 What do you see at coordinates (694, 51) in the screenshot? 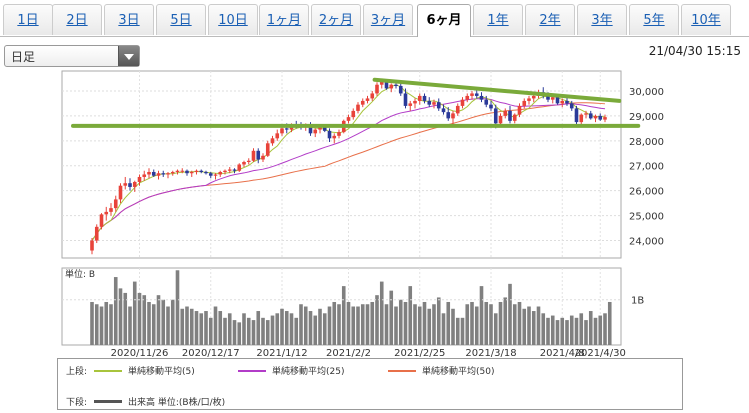
I see `timestamp: 21/04/30 15:15` at bounding box center [694, 51].